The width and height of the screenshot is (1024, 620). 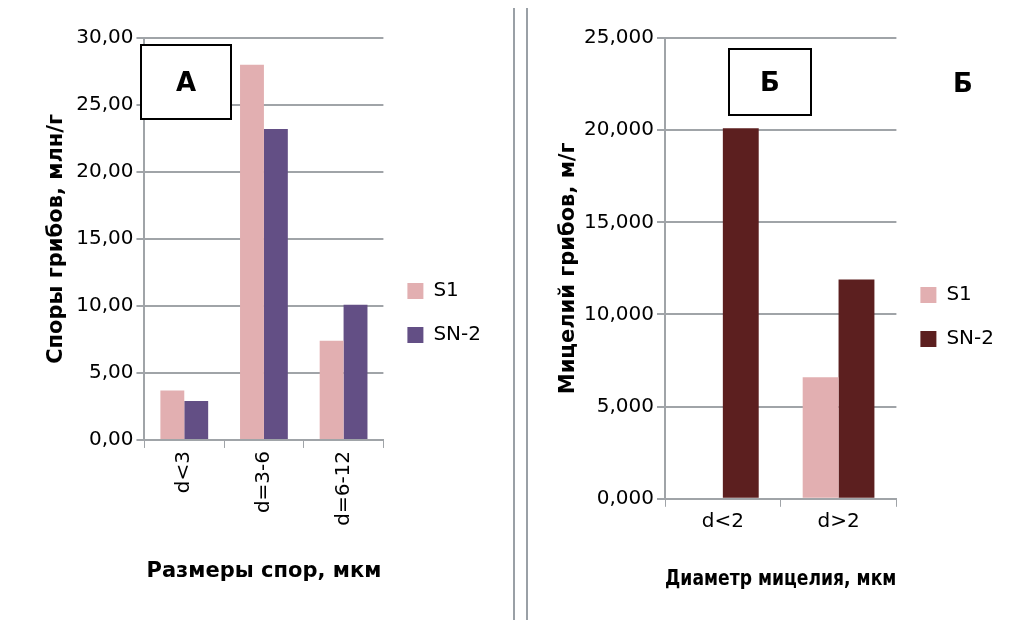 What do you see at coordinates (619, 220) in the screenshot?
I see `y-tick-label: 15,000` at bounding box center [619, 220].